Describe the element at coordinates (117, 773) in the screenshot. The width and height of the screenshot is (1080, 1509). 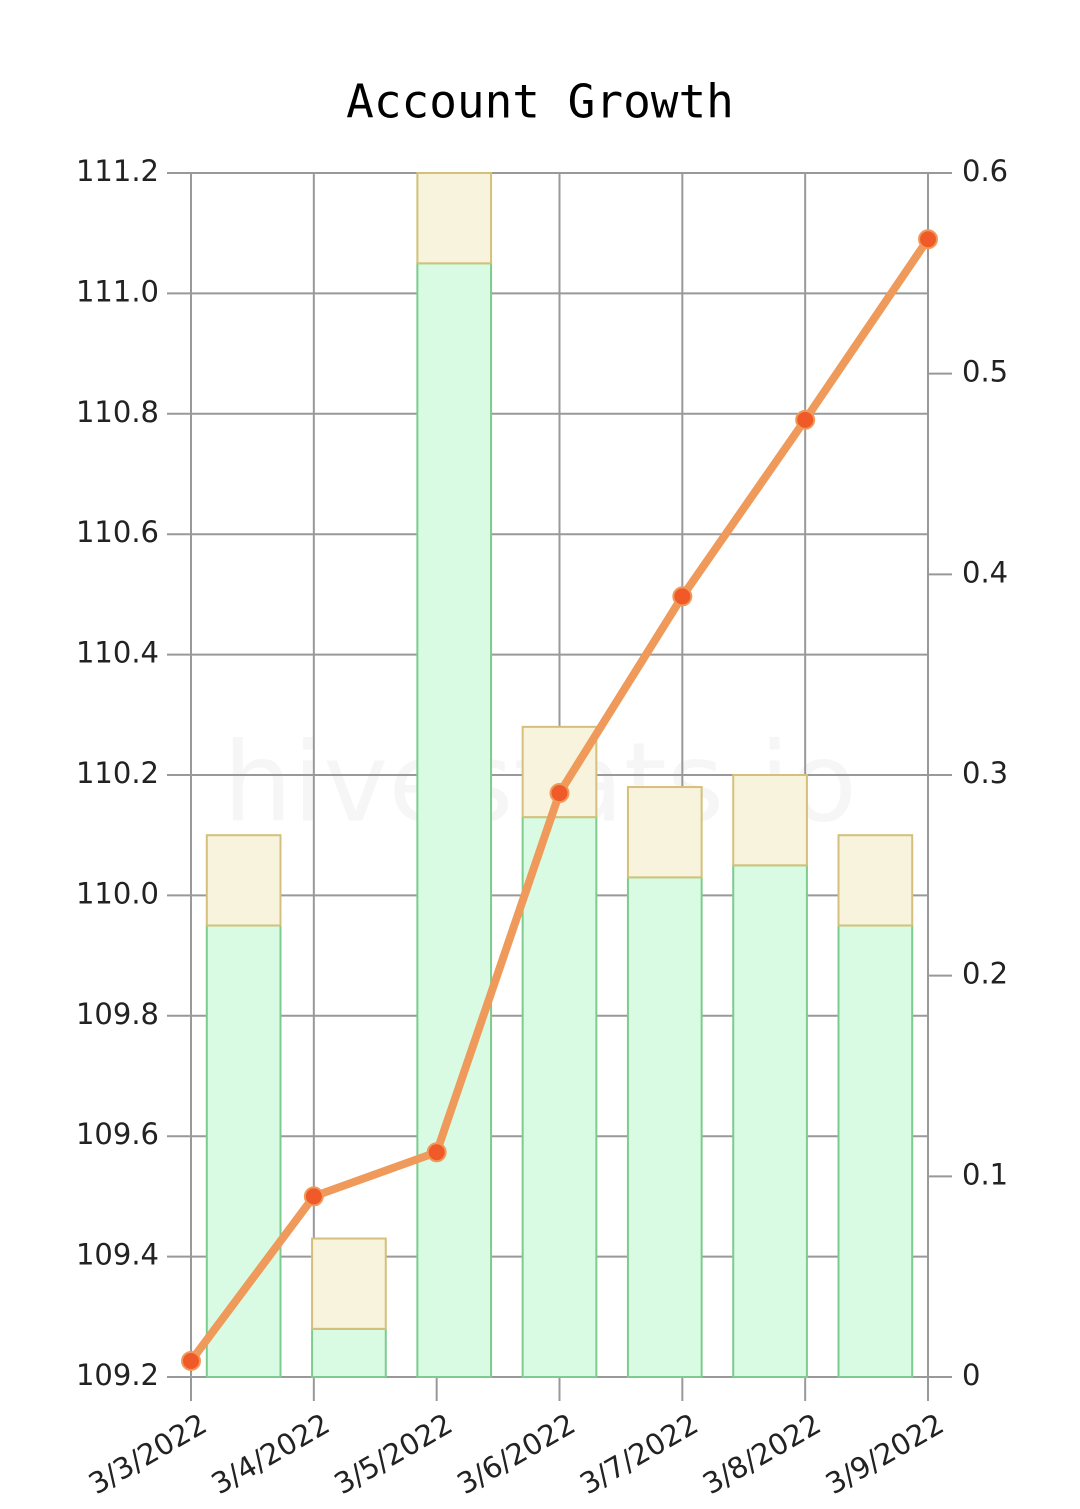
I see `y-tick-label: 110.2` at that location.